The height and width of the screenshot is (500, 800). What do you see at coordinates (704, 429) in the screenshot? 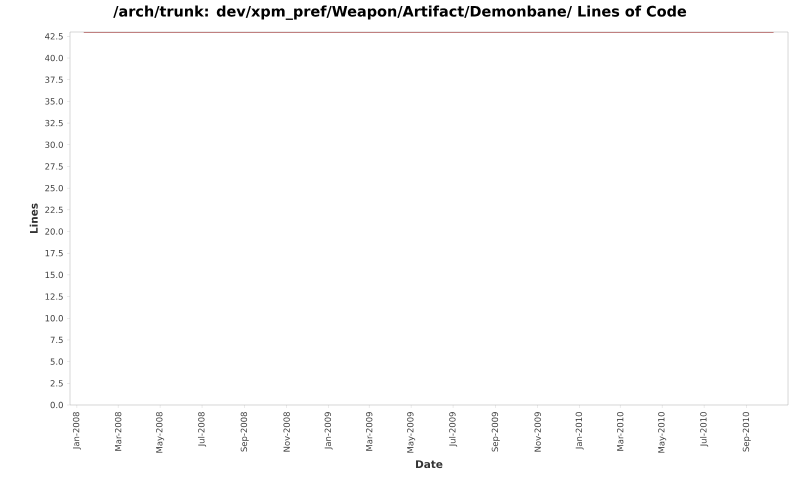
I see `x-tick-label: Jul-2010` at bounding box center [704, 429].